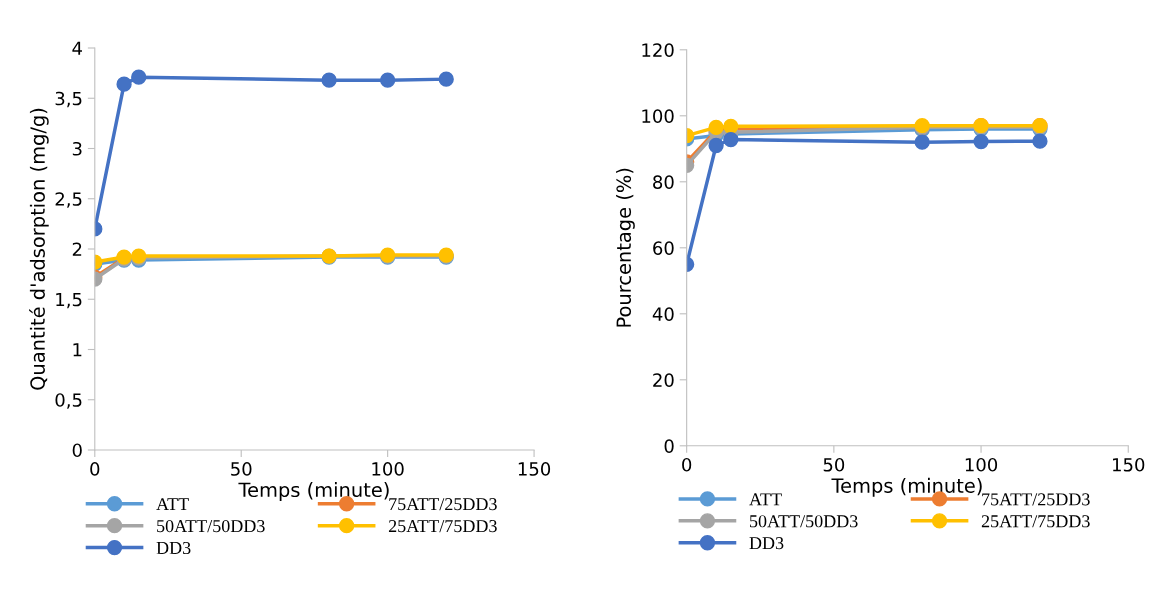 Image resolution: width=1156 pixels, height=600 pixels. What do you see at coordinates (625, 247) in the screenshot?
I see `y-axis-title: Pourcentage (%)` at bounding box center [625, 247].